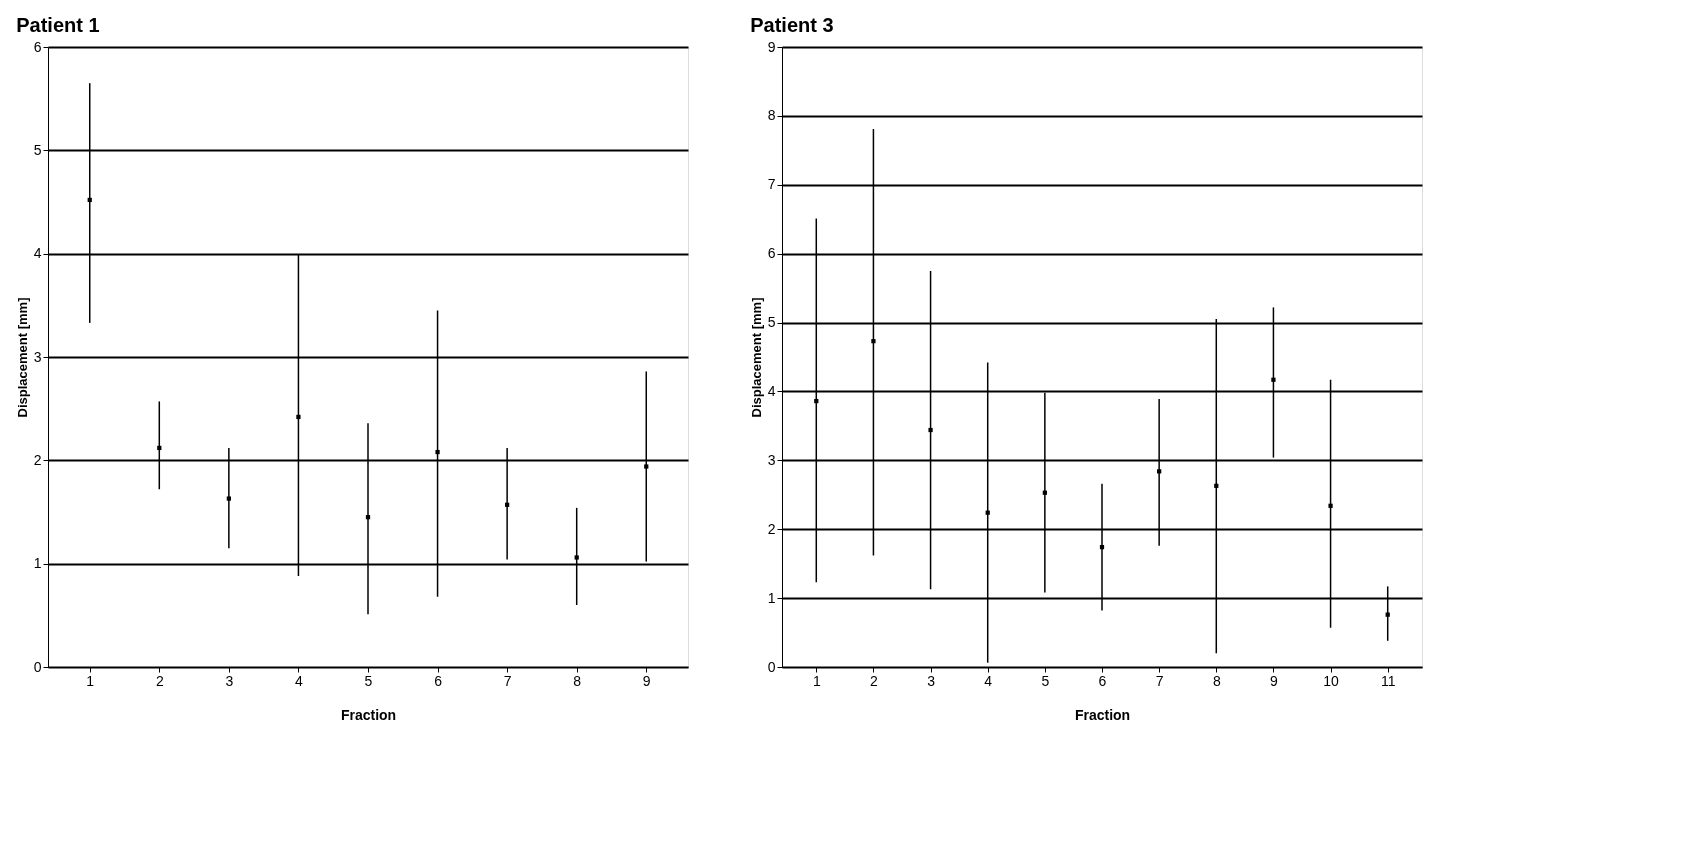 This screenshot has width=1690, height=844. What do you see at coordinates (771, 46) in the screenshot?
I see `y-tick-label: 9` at bounding box center [771, 46].